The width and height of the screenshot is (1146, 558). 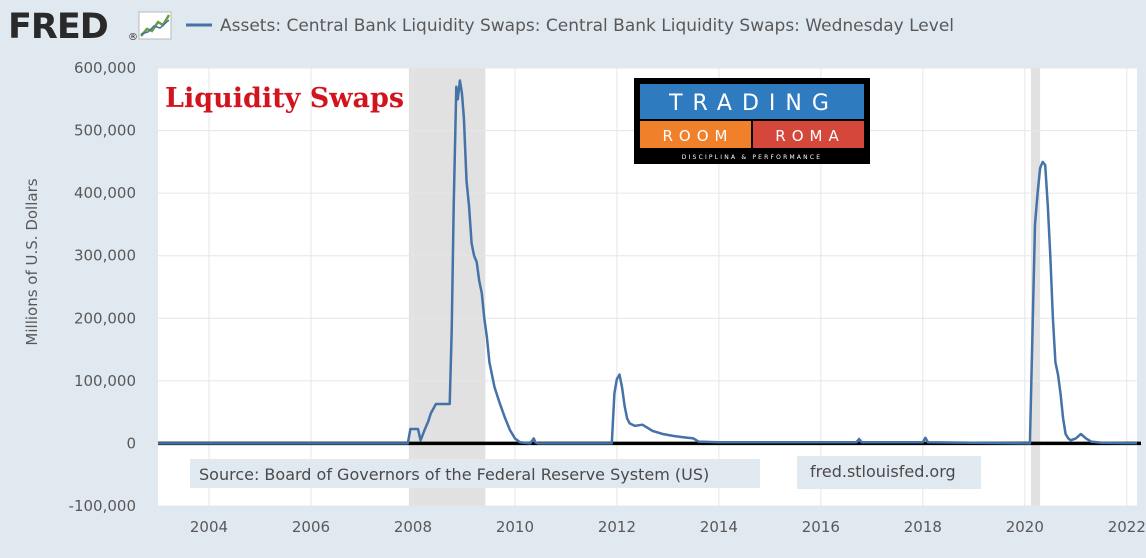 I want to click on site-note: fred.stlouisfed.org, so click(x=889, y=472).